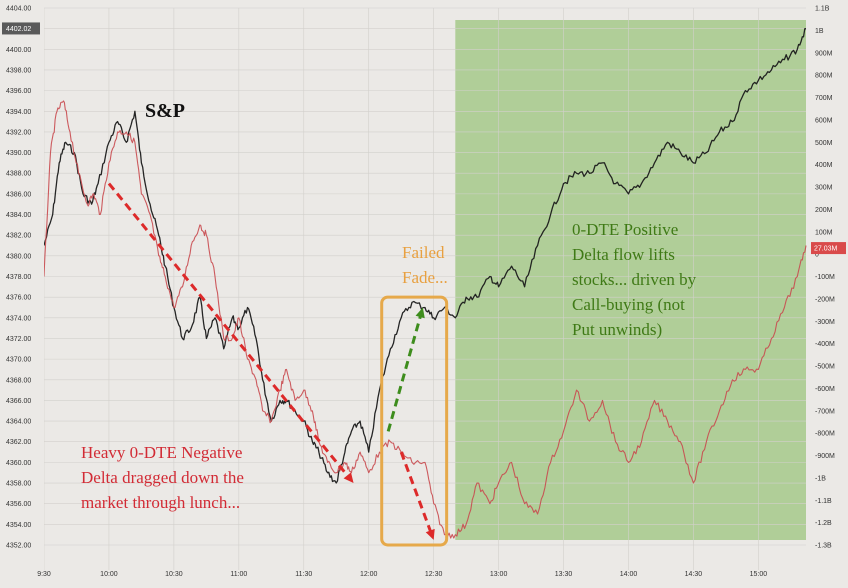  I want to click on annotation-positive-line-3: stocks... driven by, so click(634, 279).